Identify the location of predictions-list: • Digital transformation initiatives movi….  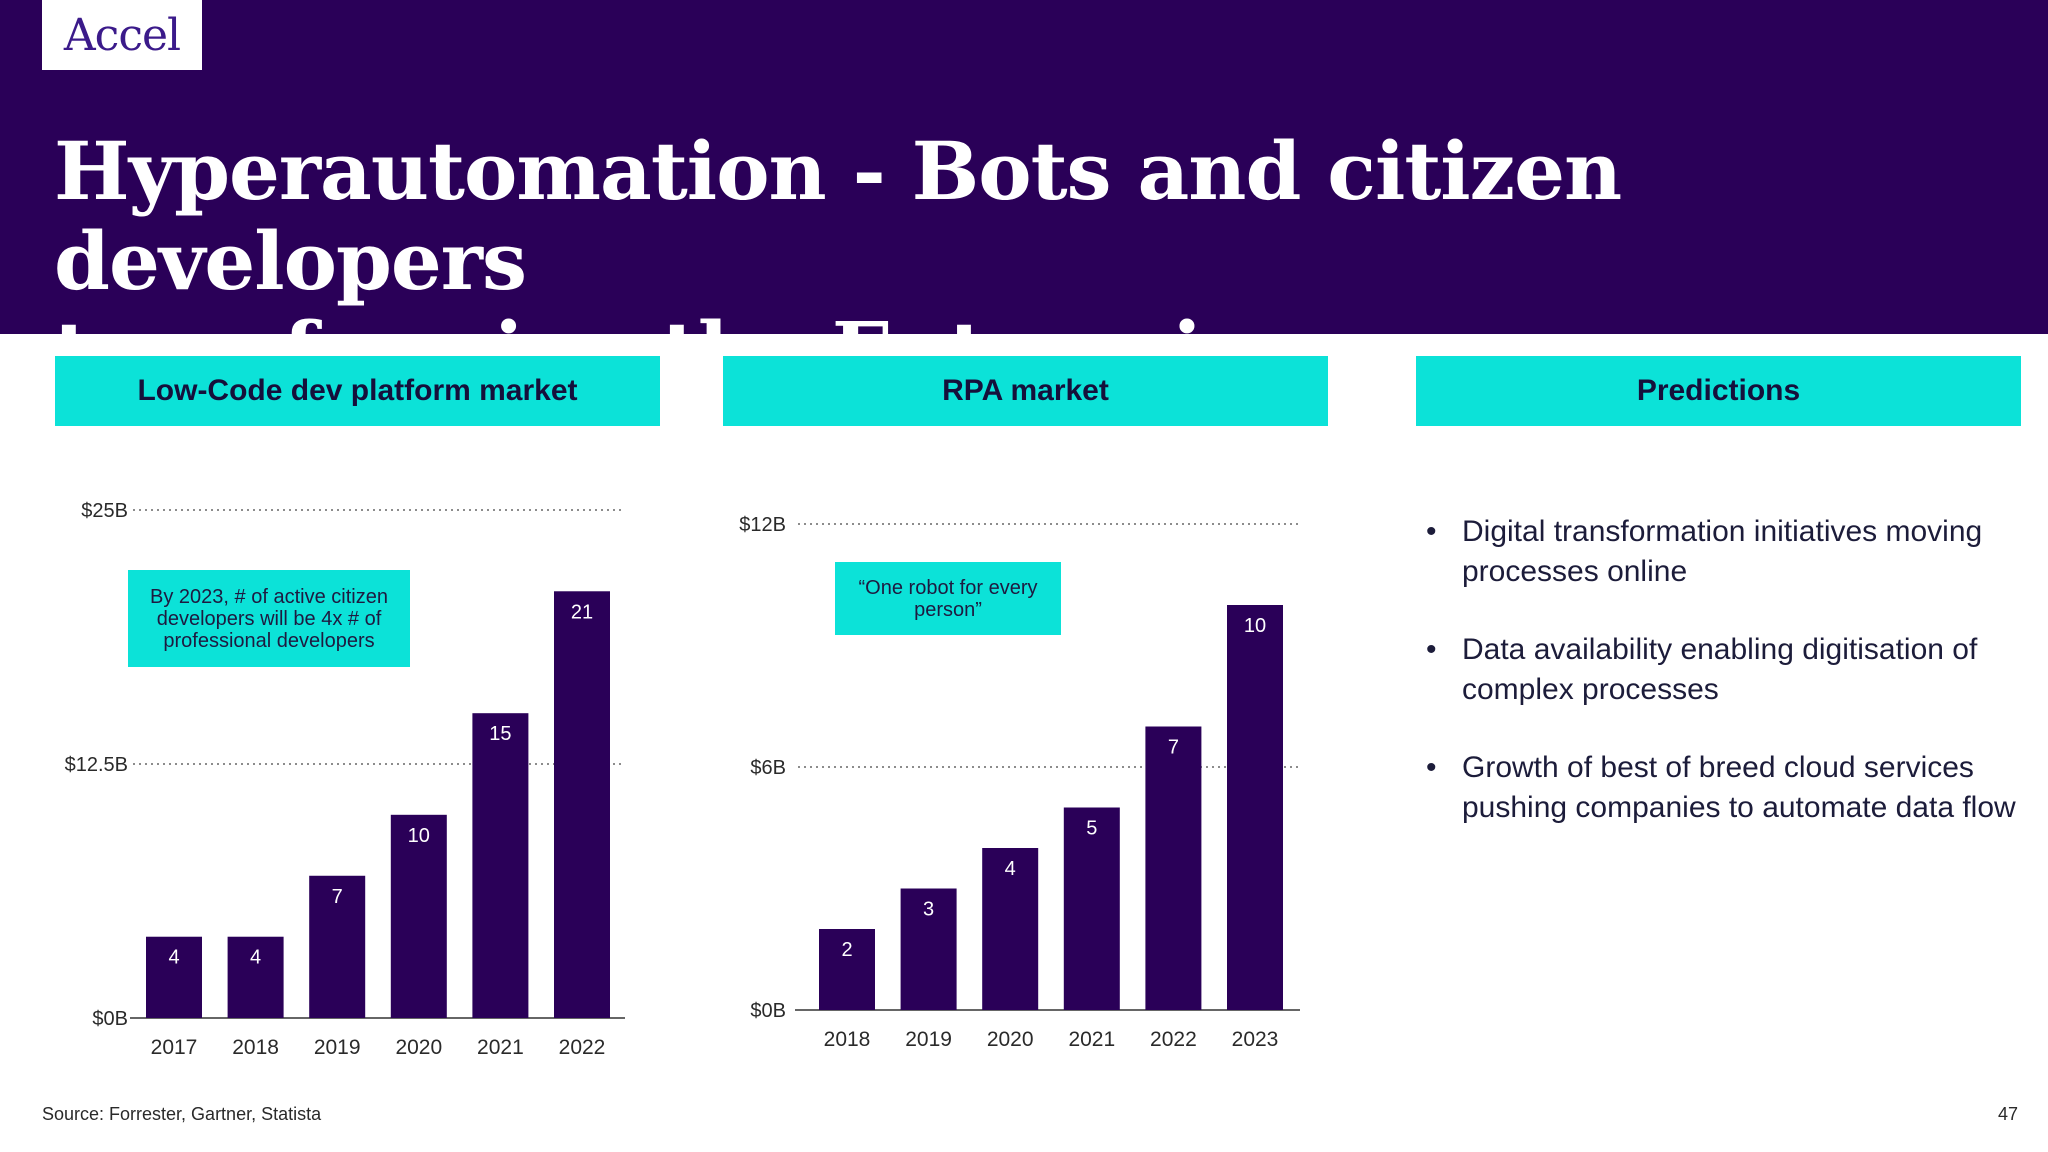
(1722, 689).